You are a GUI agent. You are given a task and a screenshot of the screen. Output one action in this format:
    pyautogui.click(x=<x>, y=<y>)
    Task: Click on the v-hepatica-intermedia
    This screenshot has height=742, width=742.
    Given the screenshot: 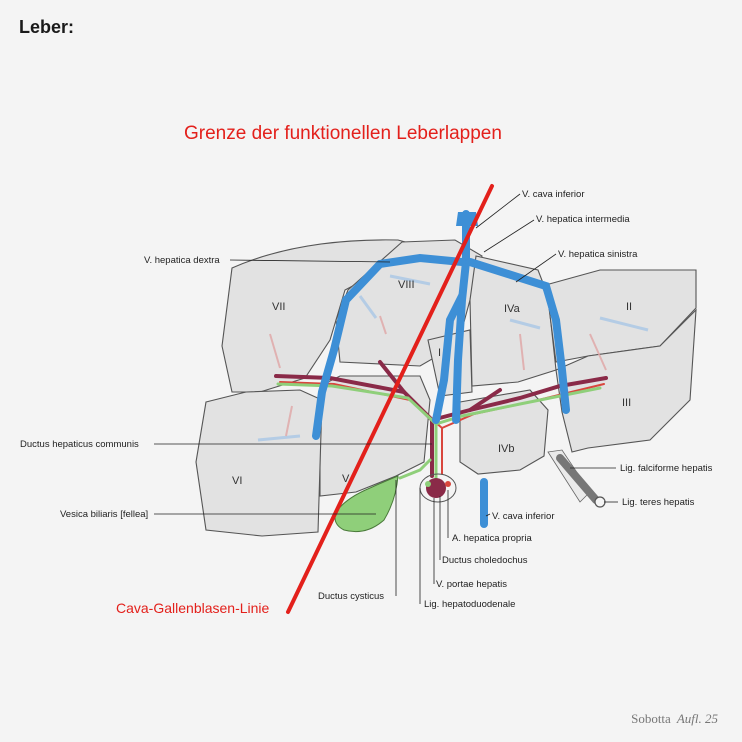 What is the action you would take?
    pyautogui.click(x=449, y=358)
    